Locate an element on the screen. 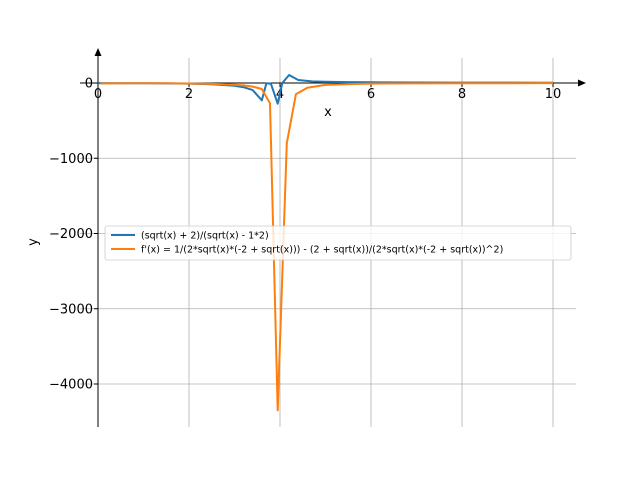 The width and height of the screenshot is (640, 480). legend-entry: (sqrt(x) + 2)/(sqrt(x) - 1*2) is located at coordinates (205, 236).